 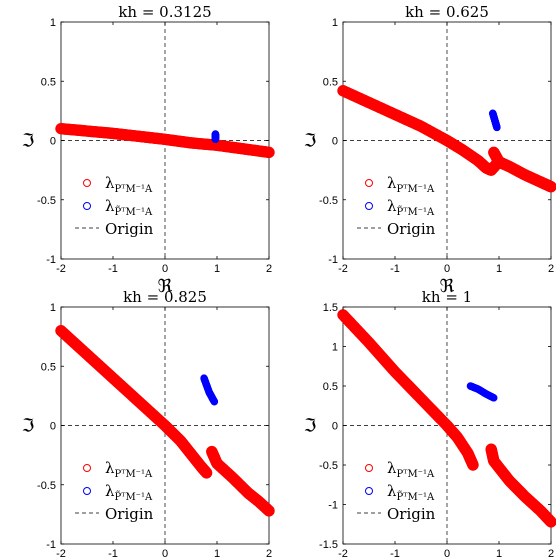 I want to click on subplot-title: kh = 0.625, so click(x=447, y=12).